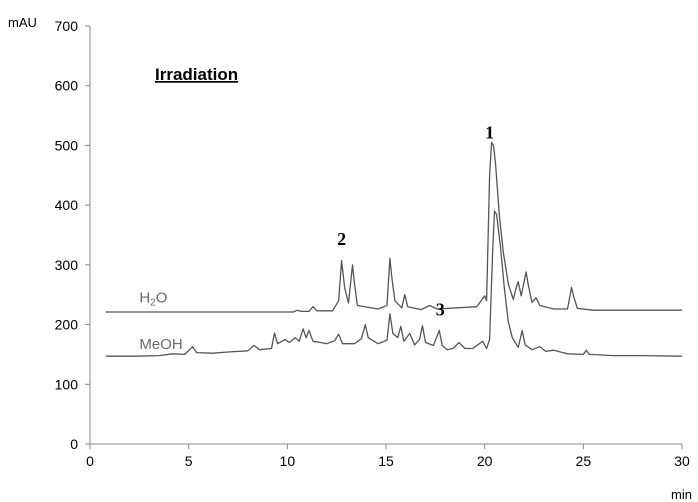 This screenshot has width=698, height=502. Describe the element at coordinates (196, 74) in the screenshot. I see `chart-title: Irradiation` at that location.